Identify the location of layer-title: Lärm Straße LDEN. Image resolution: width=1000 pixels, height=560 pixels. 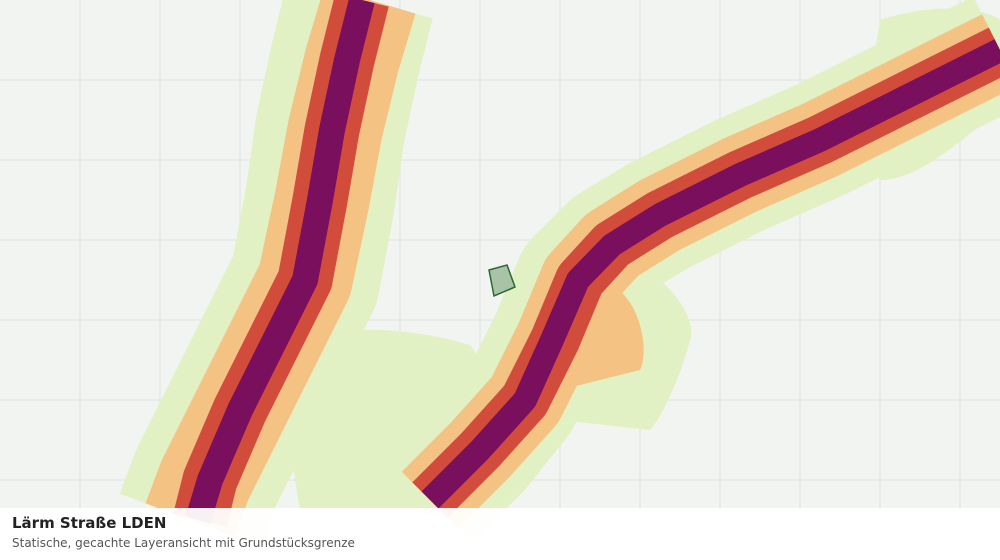
(89, 523).